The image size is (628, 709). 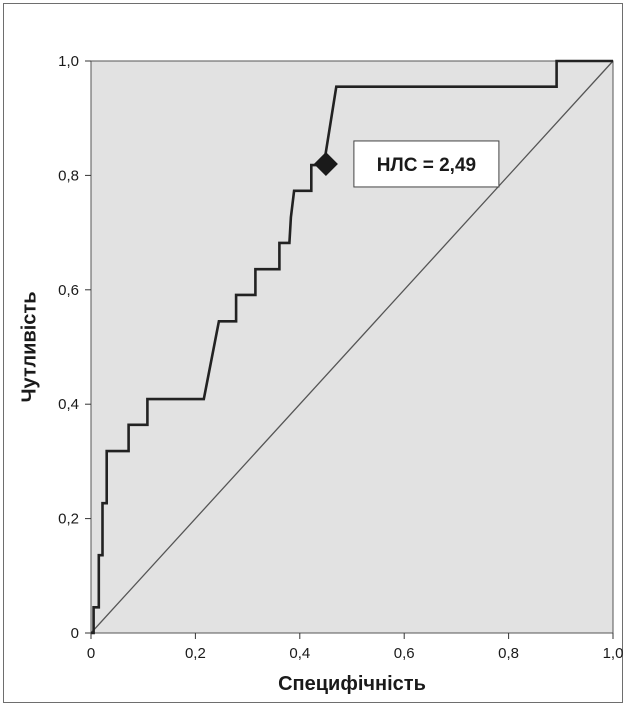 What do you see at coordinates (508, 653) in the screenshot?
I see `x-tick-label: 0,8` at bounding box center [508, 653].